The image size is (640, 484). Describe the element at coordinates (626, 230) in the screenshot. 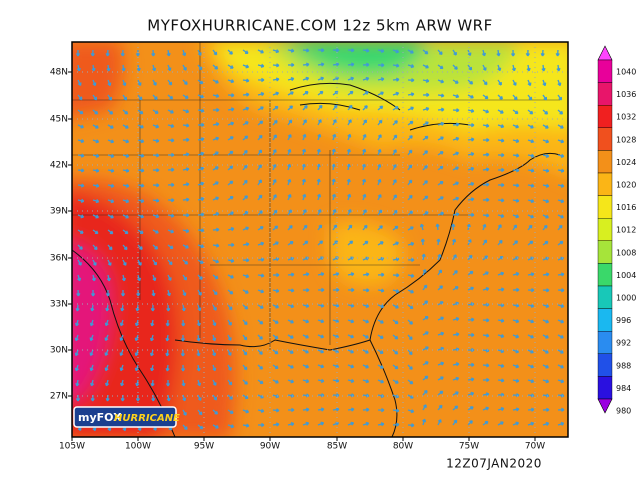

I see `colorbar-label: 1012` at that location.